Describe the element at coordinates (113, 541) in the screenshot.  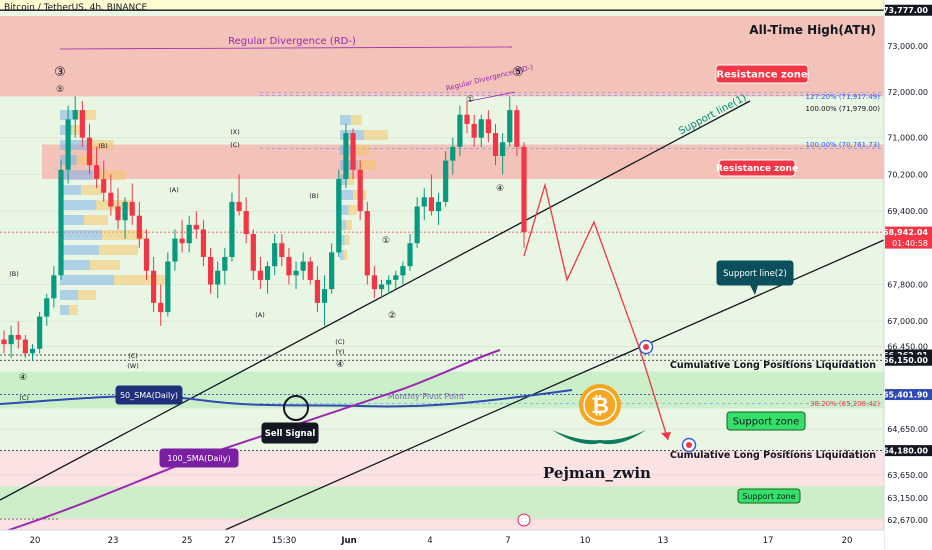
I see `x-tick-1: 23` at that location.